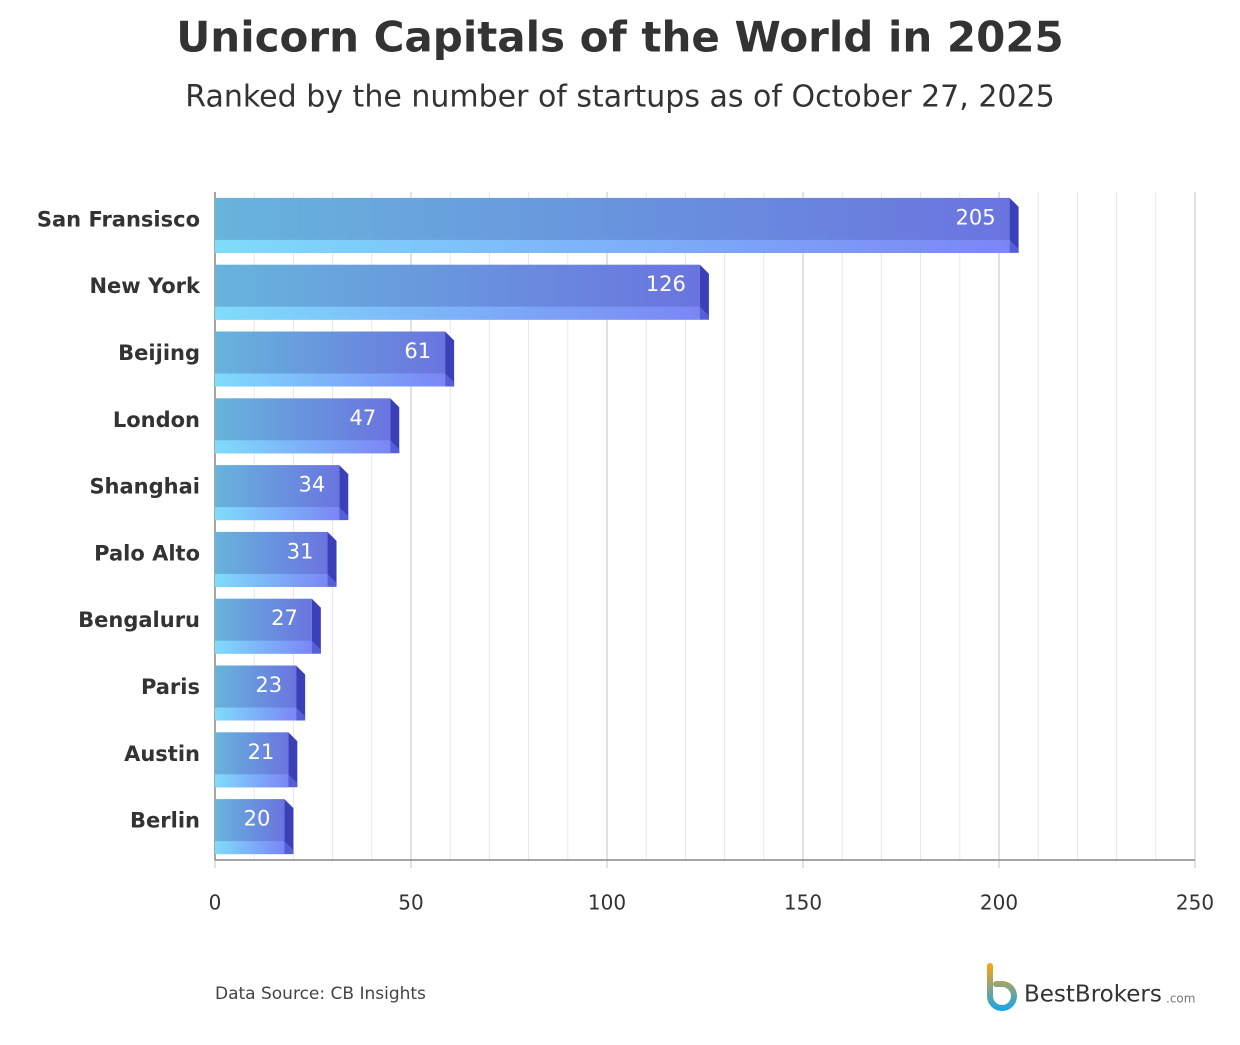 The width and height of the screenshot is (1240, 1045). I want to click on x-tick-label: 150, so click(803, 903).